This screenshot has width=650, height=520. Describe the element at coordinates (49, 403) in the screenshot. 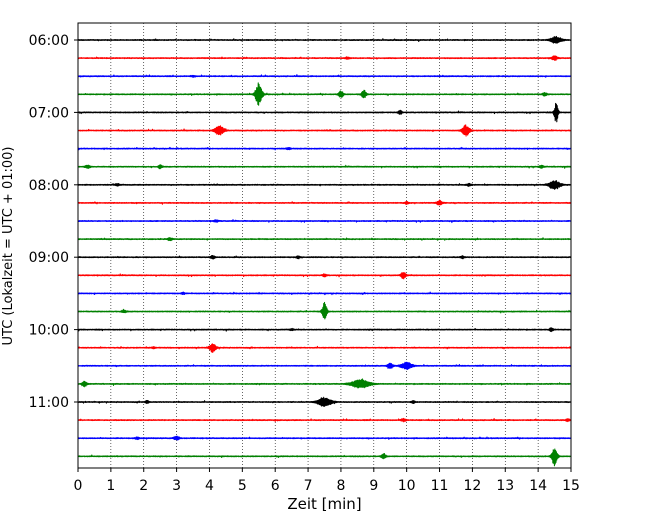

I see `y-tick-label: 11:00` at that location.